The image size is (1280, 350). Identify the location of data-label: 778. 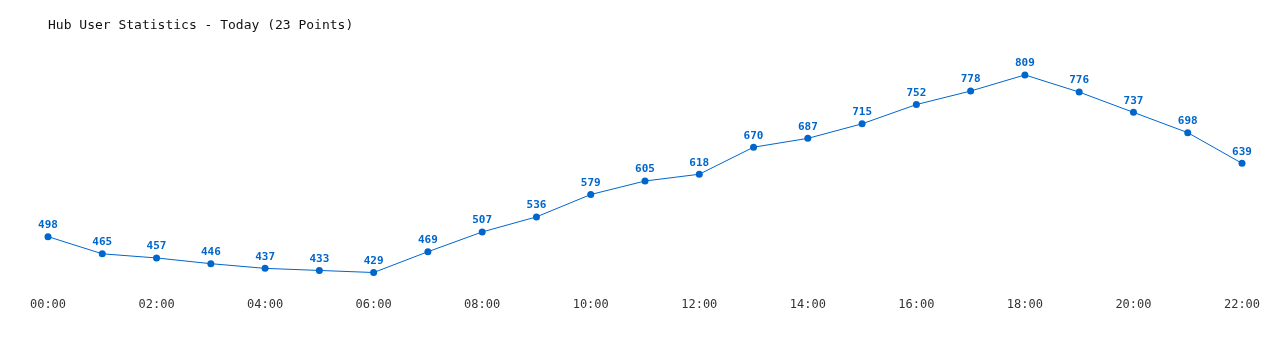
(970, 79).